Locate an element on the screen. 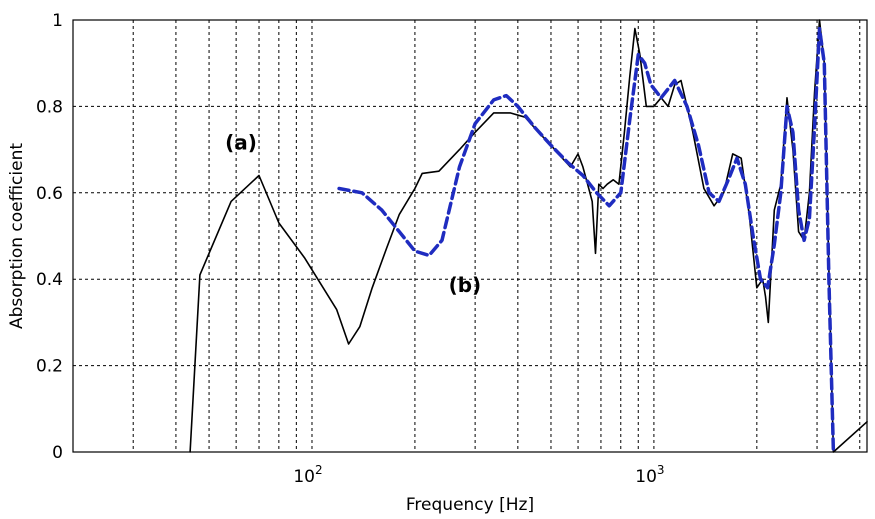 The width and height of the screenshot is (875, 519). y-tick-label: 0.4 is located at coordinates (49, 280).